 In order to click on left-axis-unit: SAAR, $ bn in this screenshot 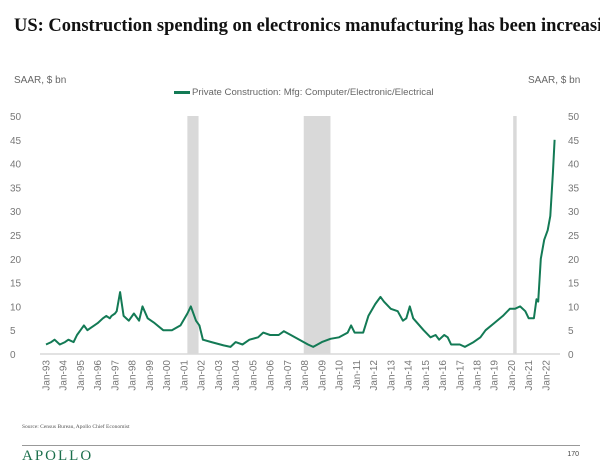, I will do `click(40, 80)`.